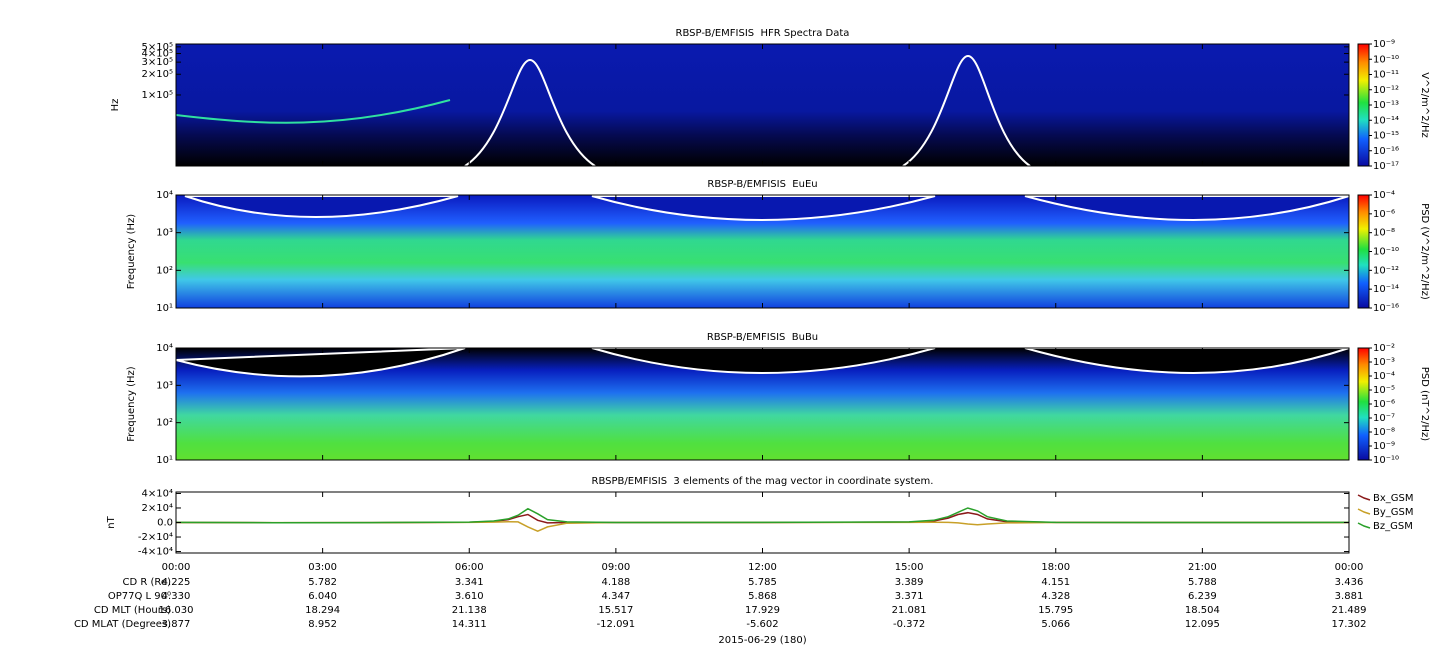 The height and width of the screenshot is (658, 1447). I want to click on colorbar-tick-label: 10⁻⁷, so click(1384, 418).